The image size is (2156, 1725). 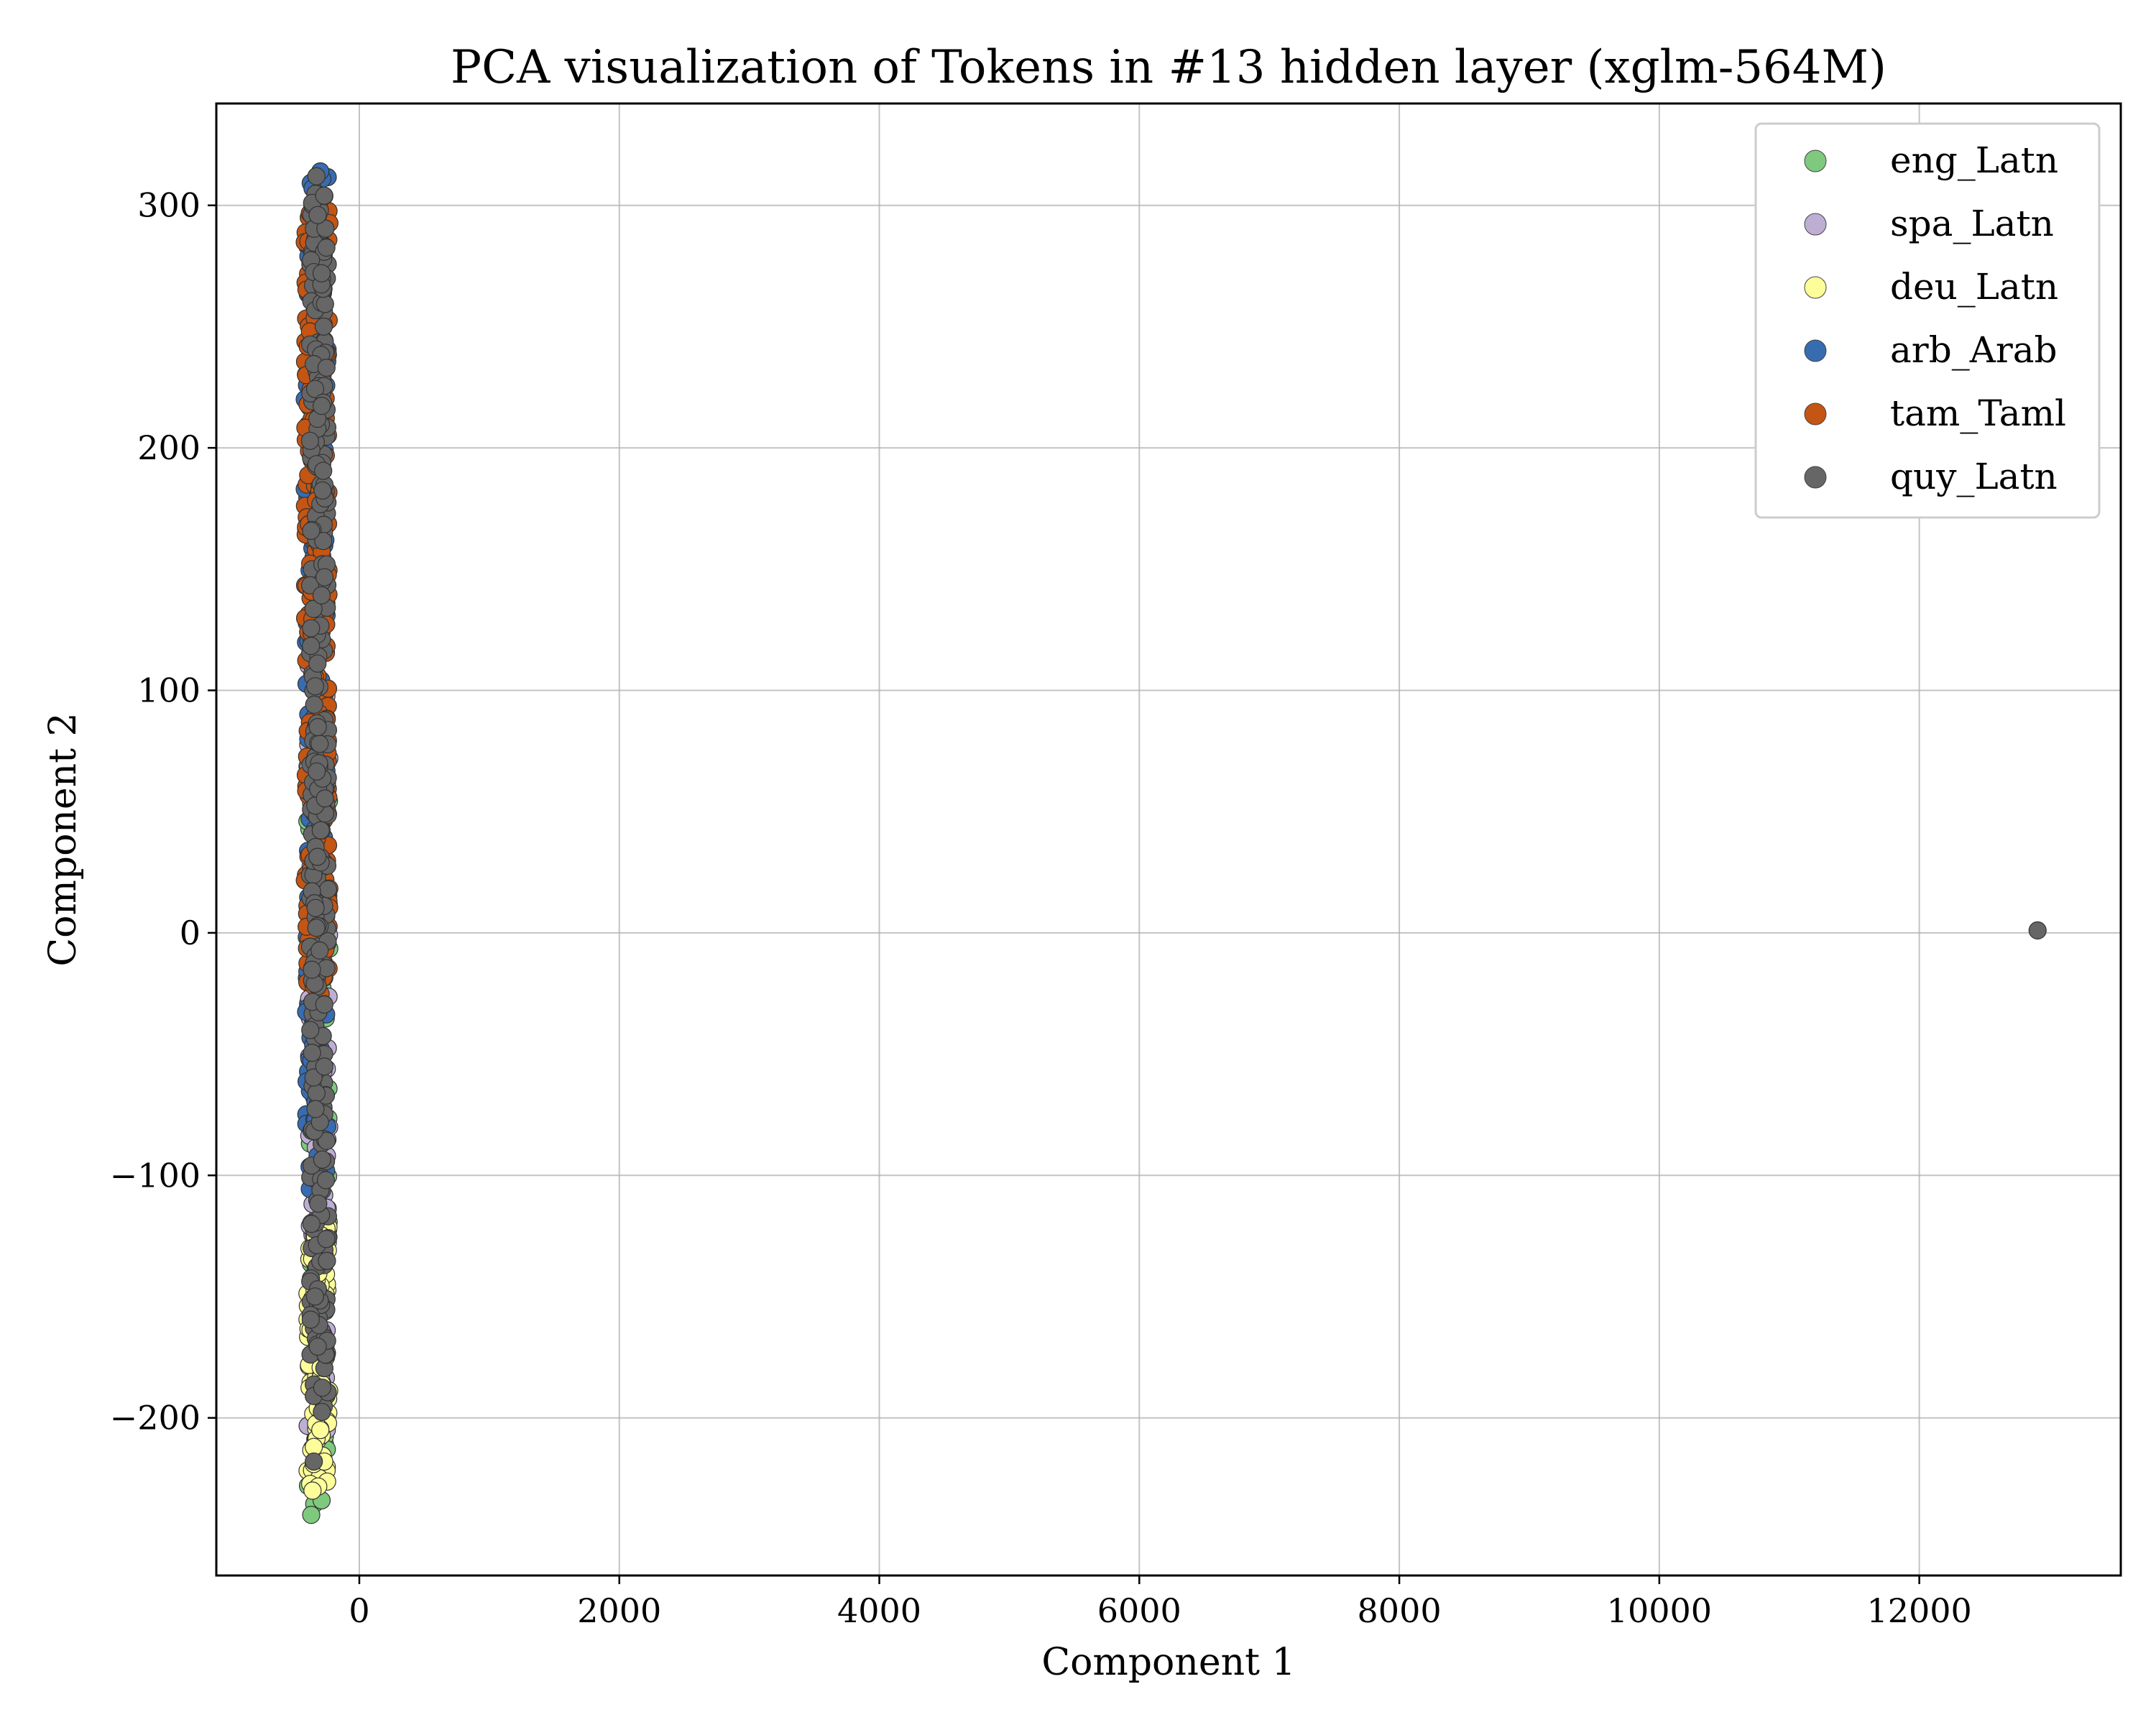 What do you see at coordinates (1816, 414) in the screenshot?
I see `legend-marker-tam_Taml` at bounding box center [1816, 414].